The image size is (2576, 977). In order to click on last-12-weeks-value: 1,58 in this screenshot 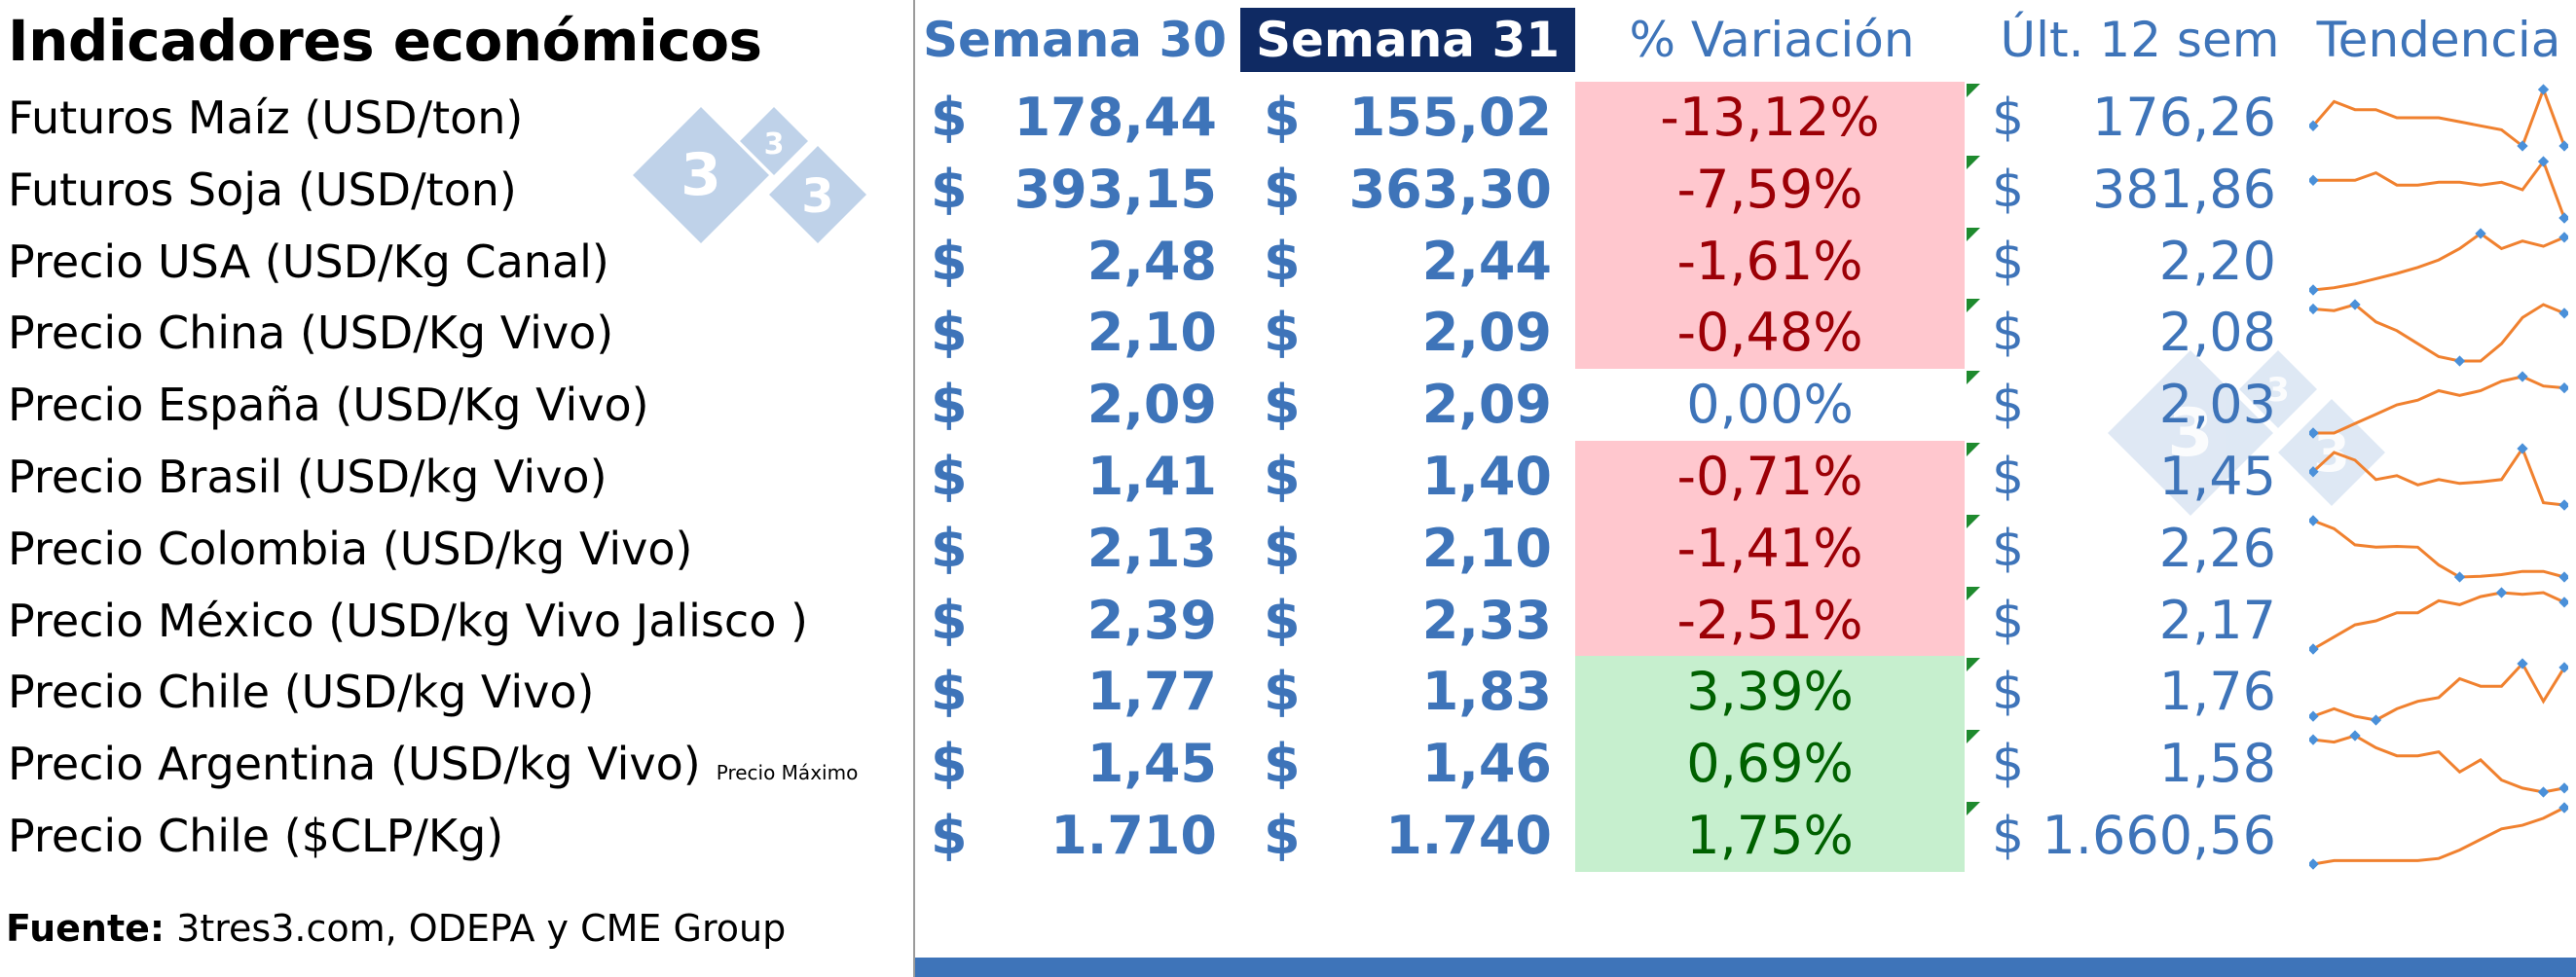, I will do `click(2217, 763)`.